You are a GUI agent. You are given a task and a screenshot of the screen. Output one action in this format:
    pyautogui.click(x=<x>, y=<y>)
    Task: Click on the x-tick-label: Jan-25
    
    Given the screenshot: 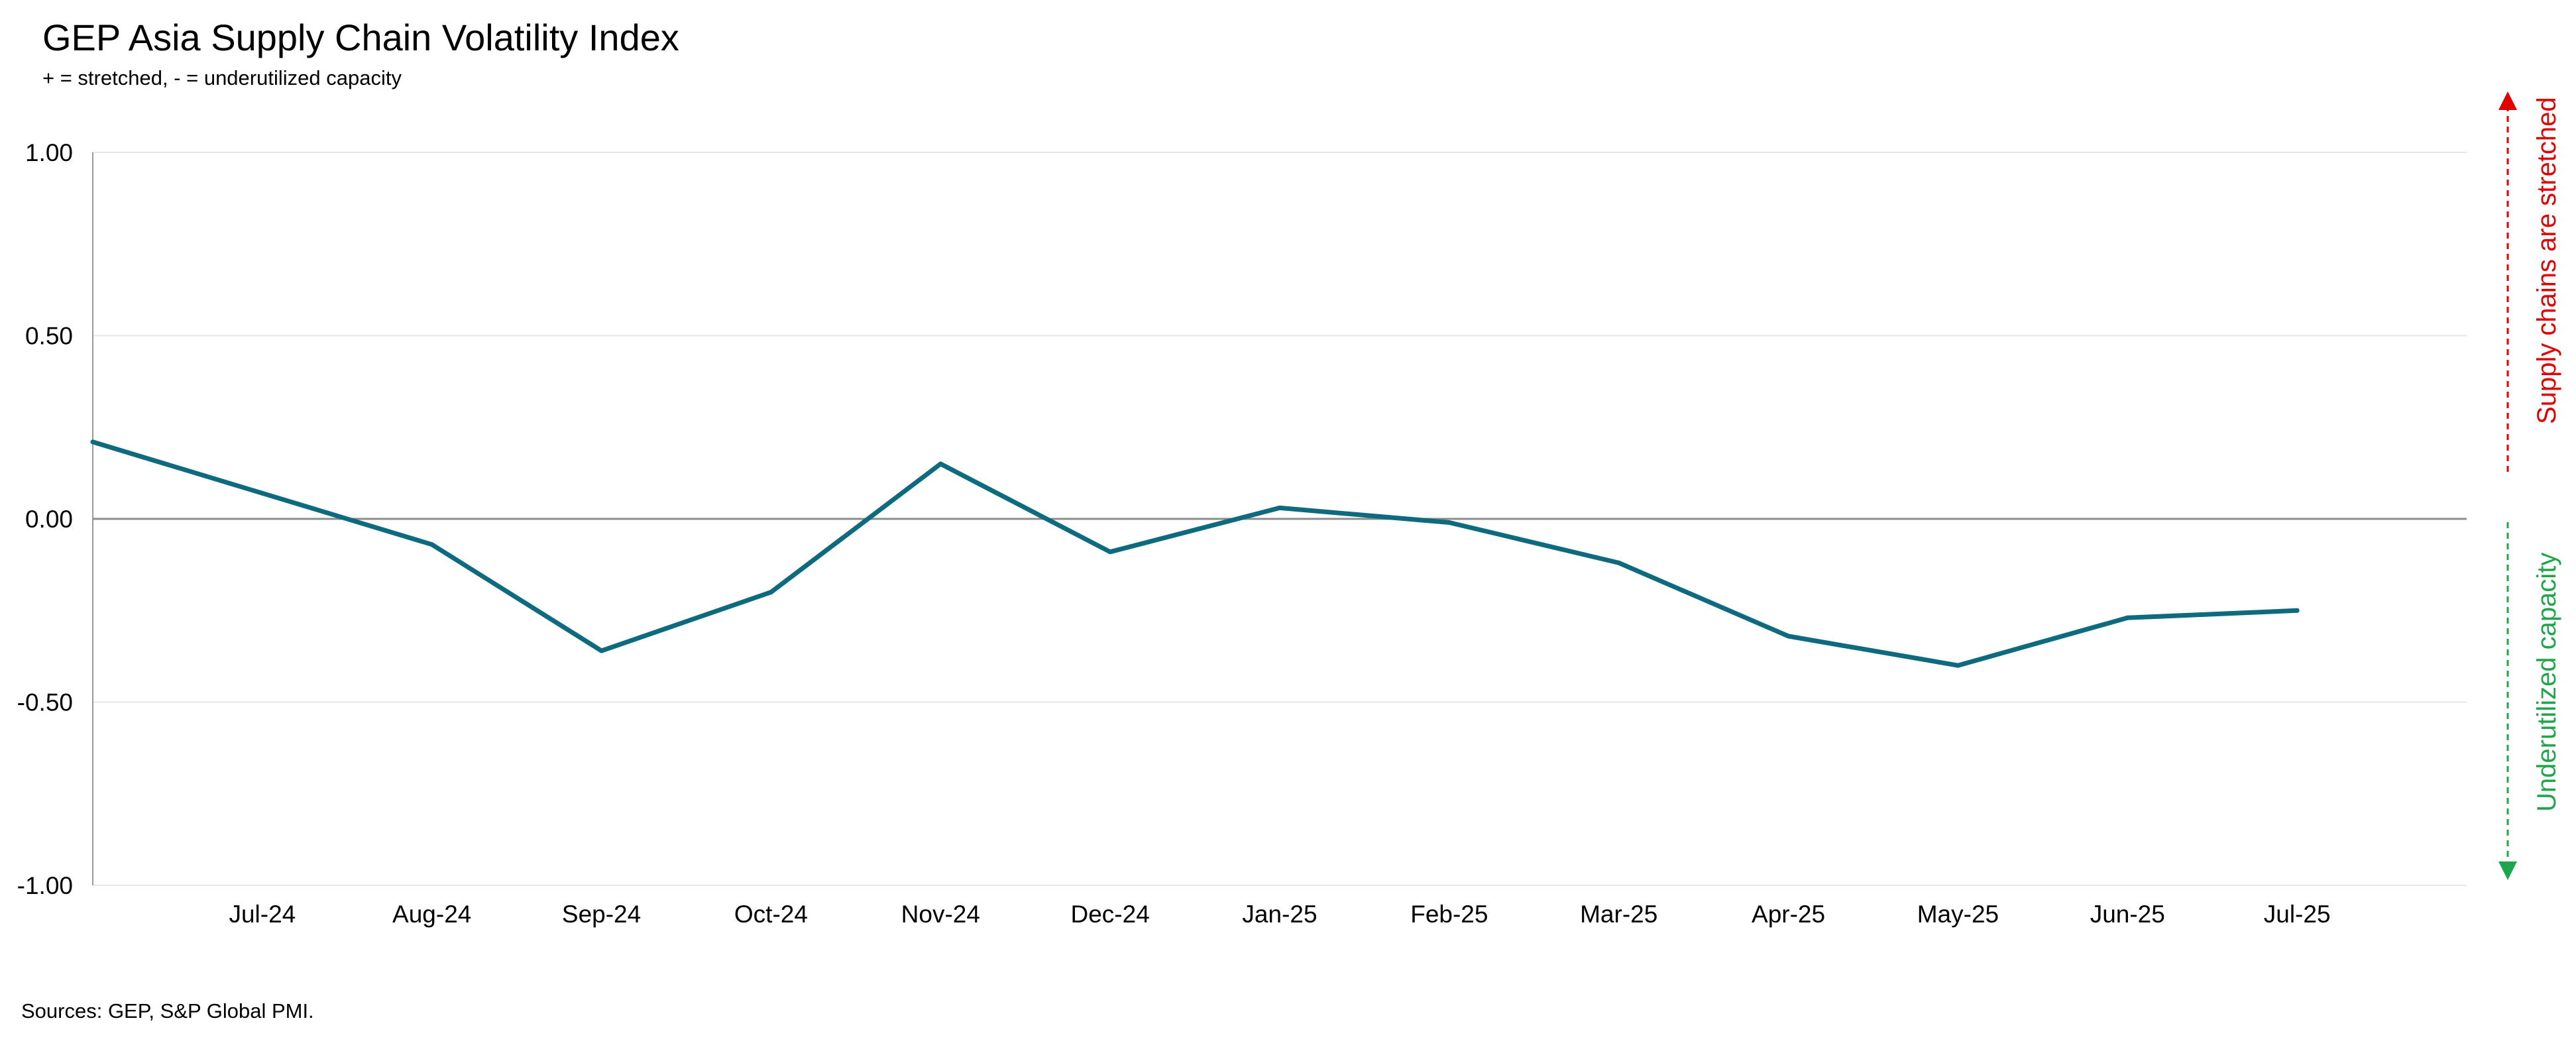 What is the action you would take?
    pyautogui.click(x=1279, y=914)
    